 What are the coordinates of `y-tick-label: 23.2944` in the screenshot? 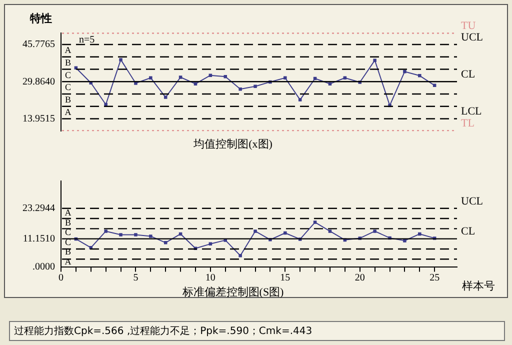 It's located at (38, 208).